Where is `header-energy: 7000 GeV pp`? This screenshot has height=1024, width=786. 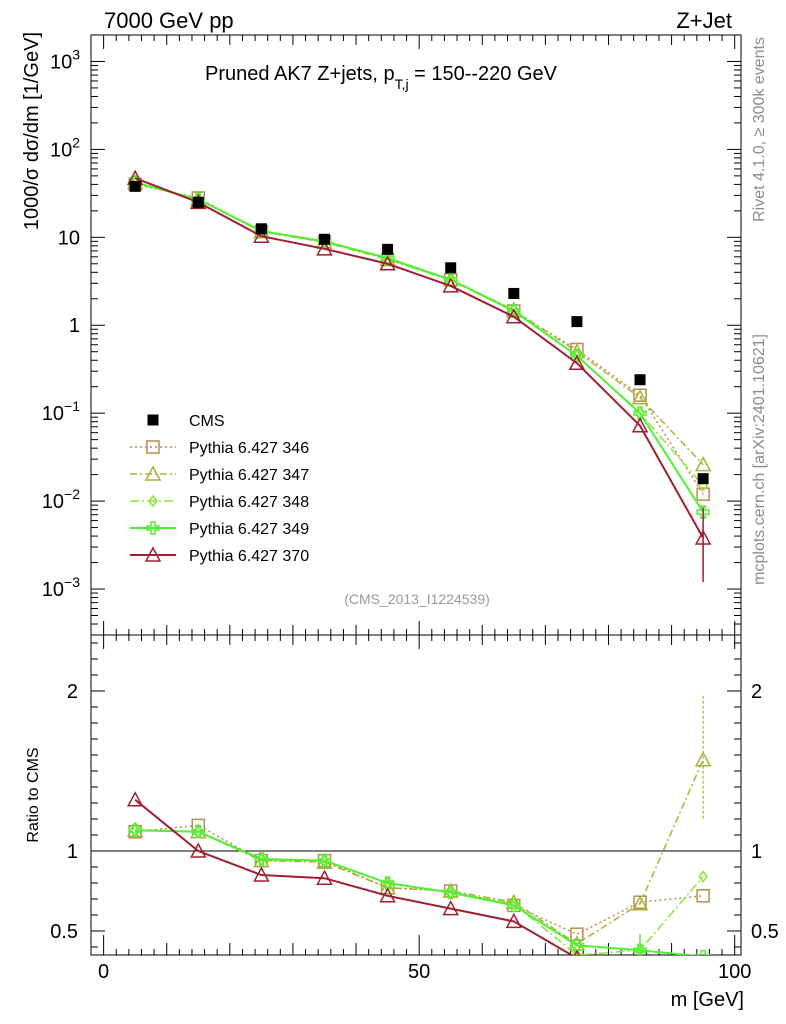
header-energy: 7000 GeV pp is located at coordinates (169, 20).